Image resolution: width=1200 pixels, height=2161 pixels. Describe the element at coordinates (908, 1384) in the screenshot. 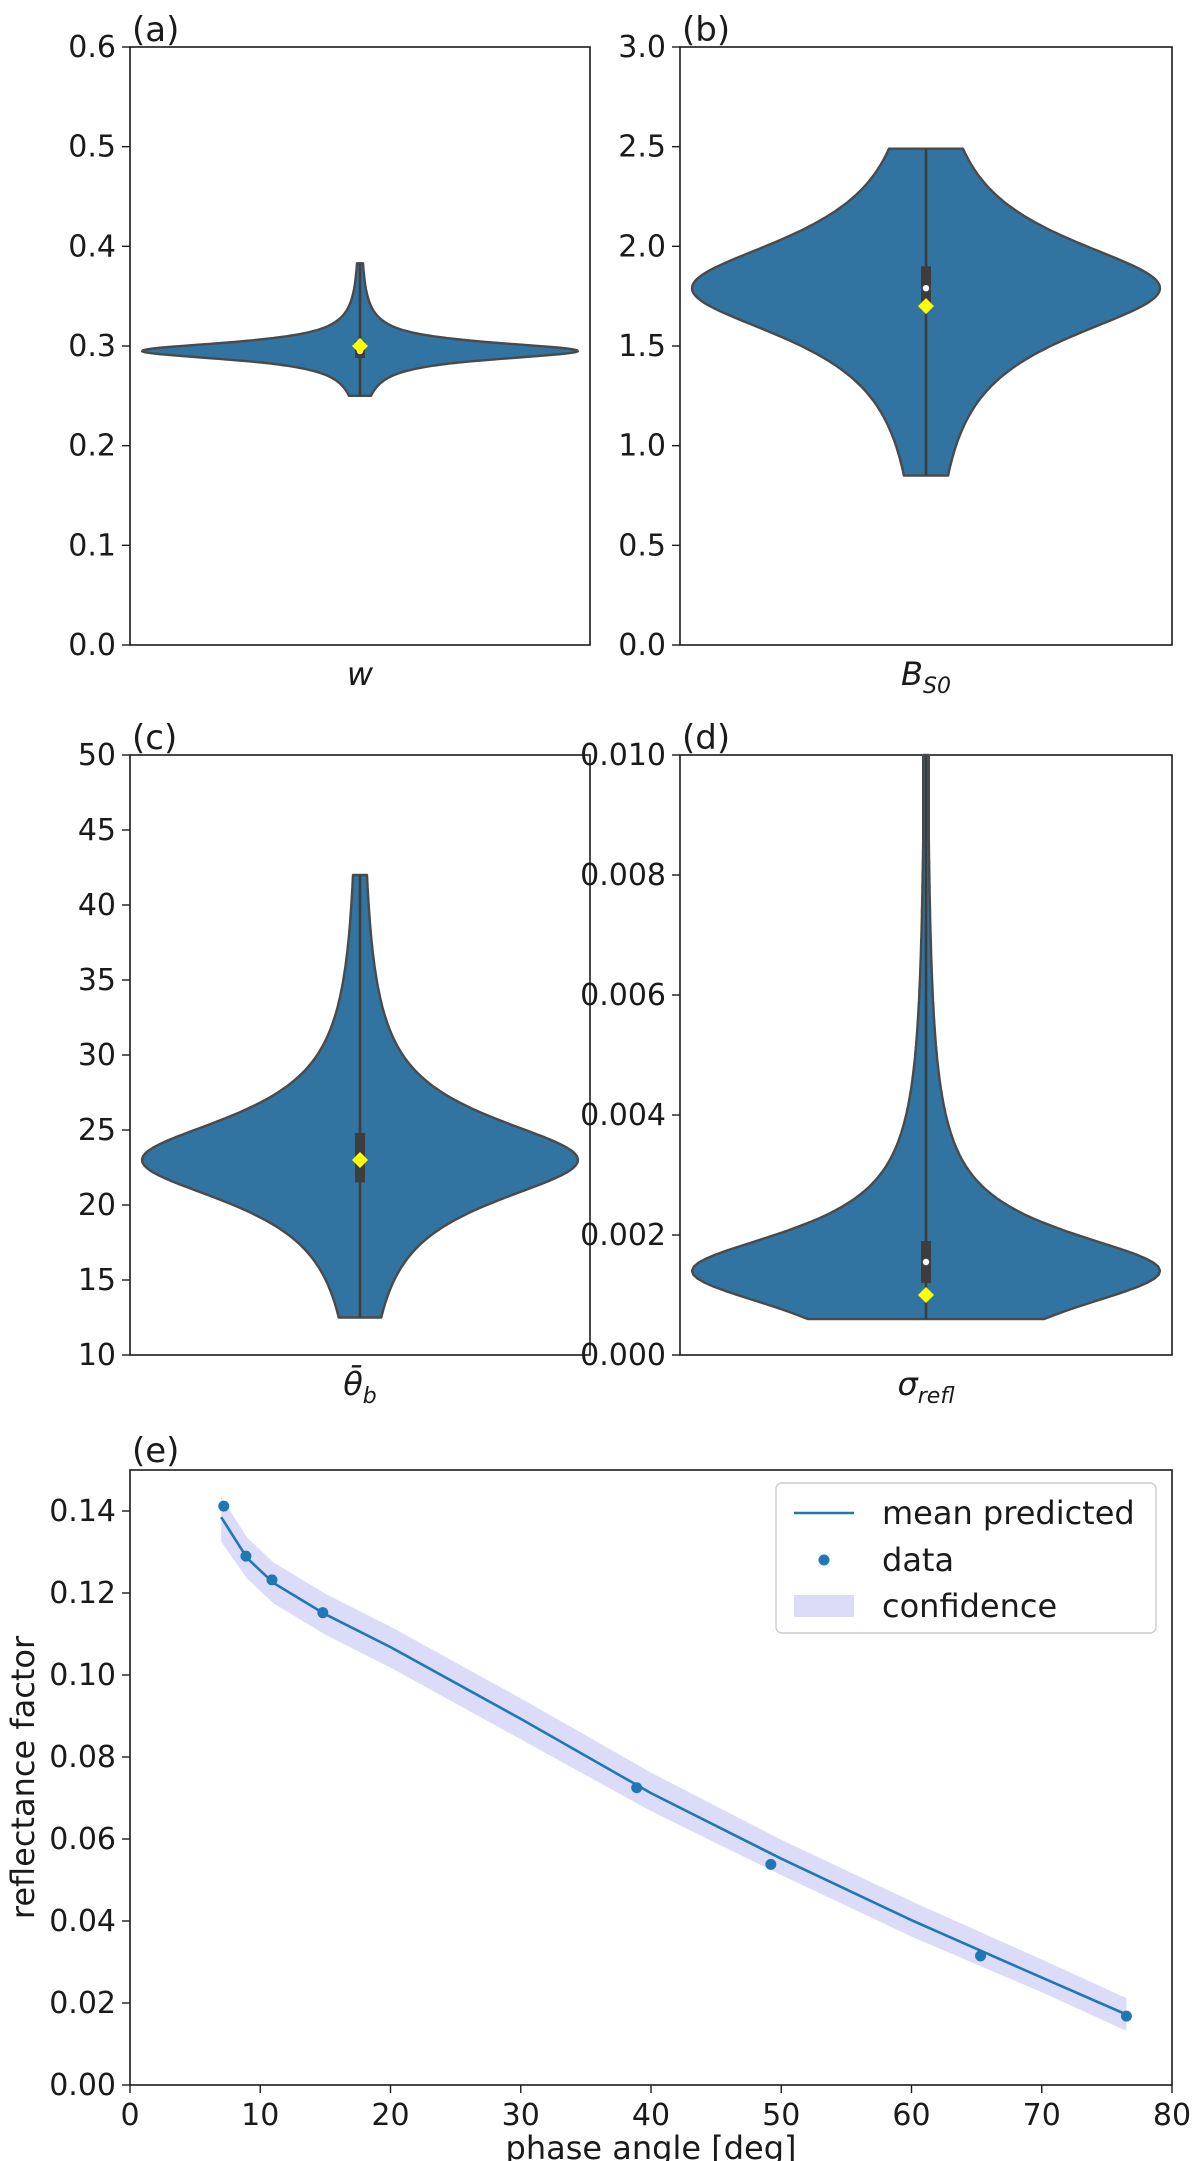

I see `x-axis-label-main: σ` at that location.